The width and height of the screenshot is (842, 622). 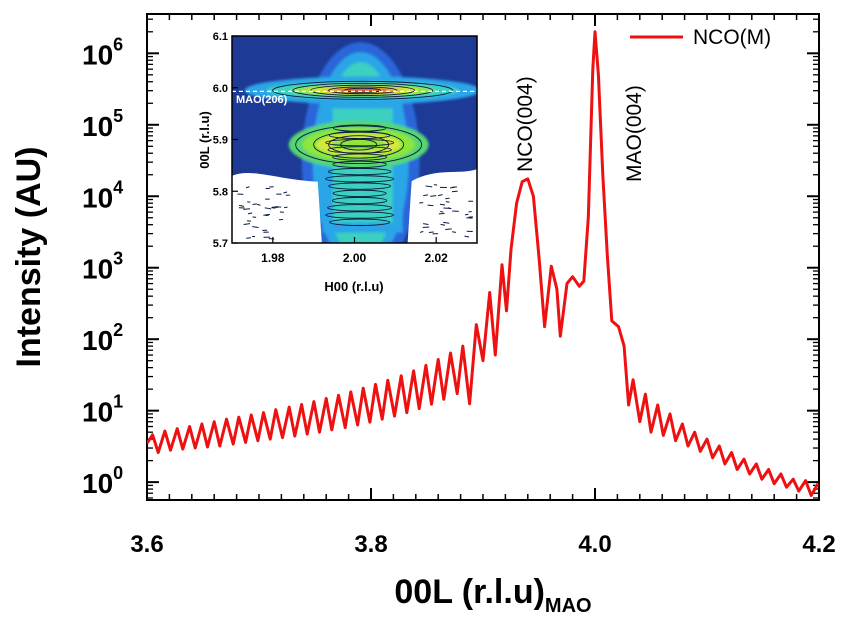 I want to click on x-tick-label: 4.0, so click(x=594, y=544).